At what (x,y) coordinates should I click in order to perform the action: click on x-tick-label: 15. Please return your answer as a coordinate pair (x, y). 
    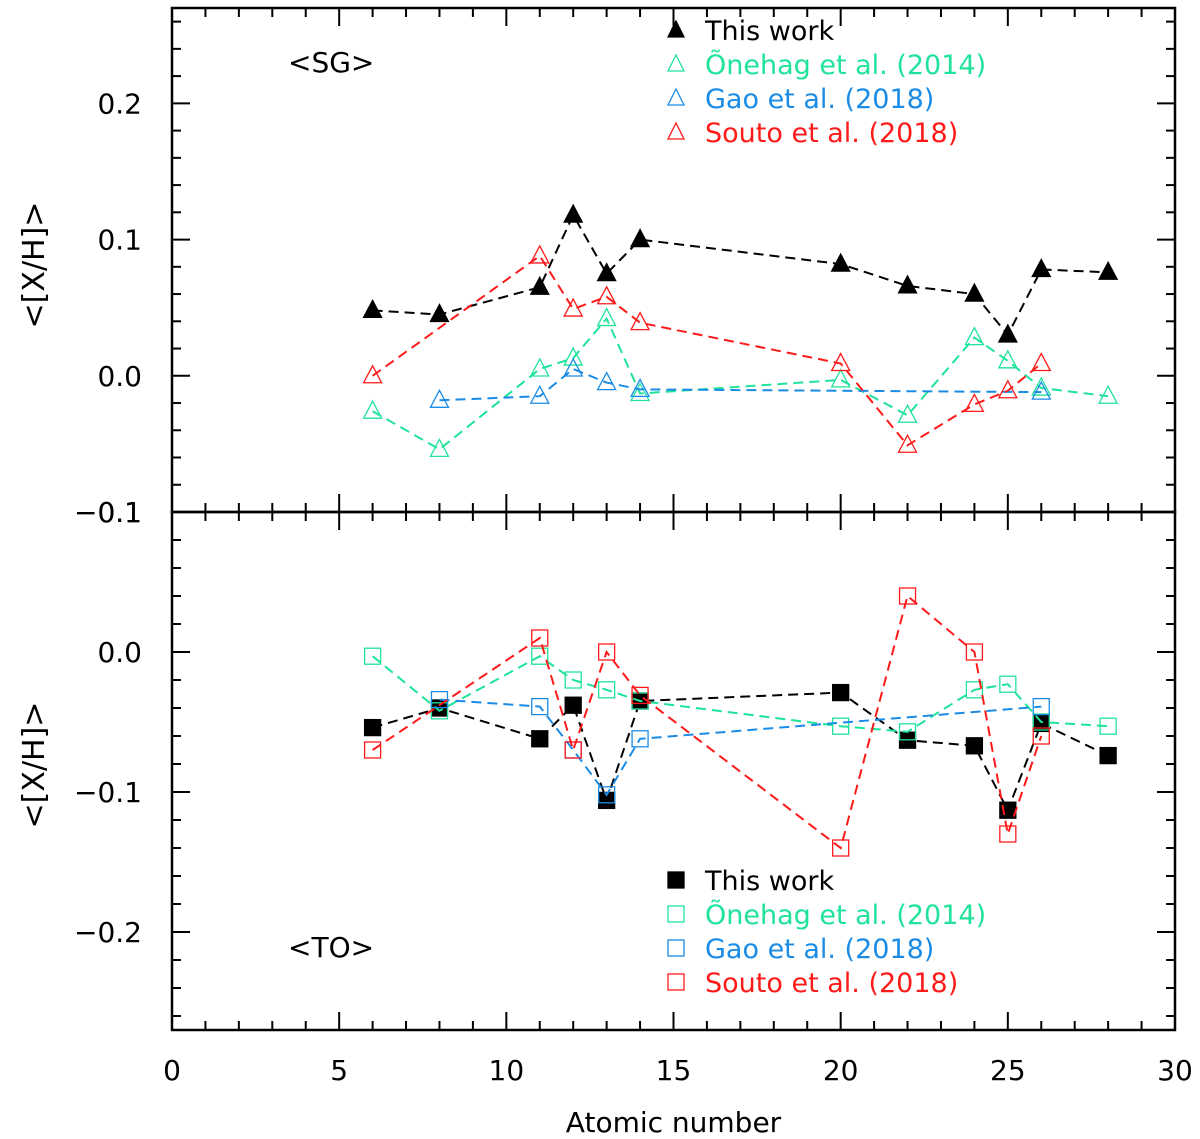
    Looking at the image, I should click on (674, 1070).